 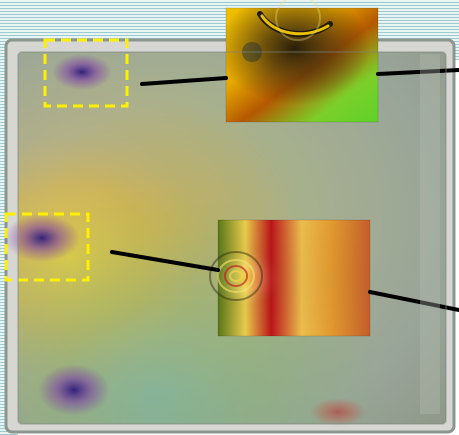 What do you see at coordinates (165, 261) in the screenshot?
I see `leader-line-mid-left` at bounding box center [165, 261].